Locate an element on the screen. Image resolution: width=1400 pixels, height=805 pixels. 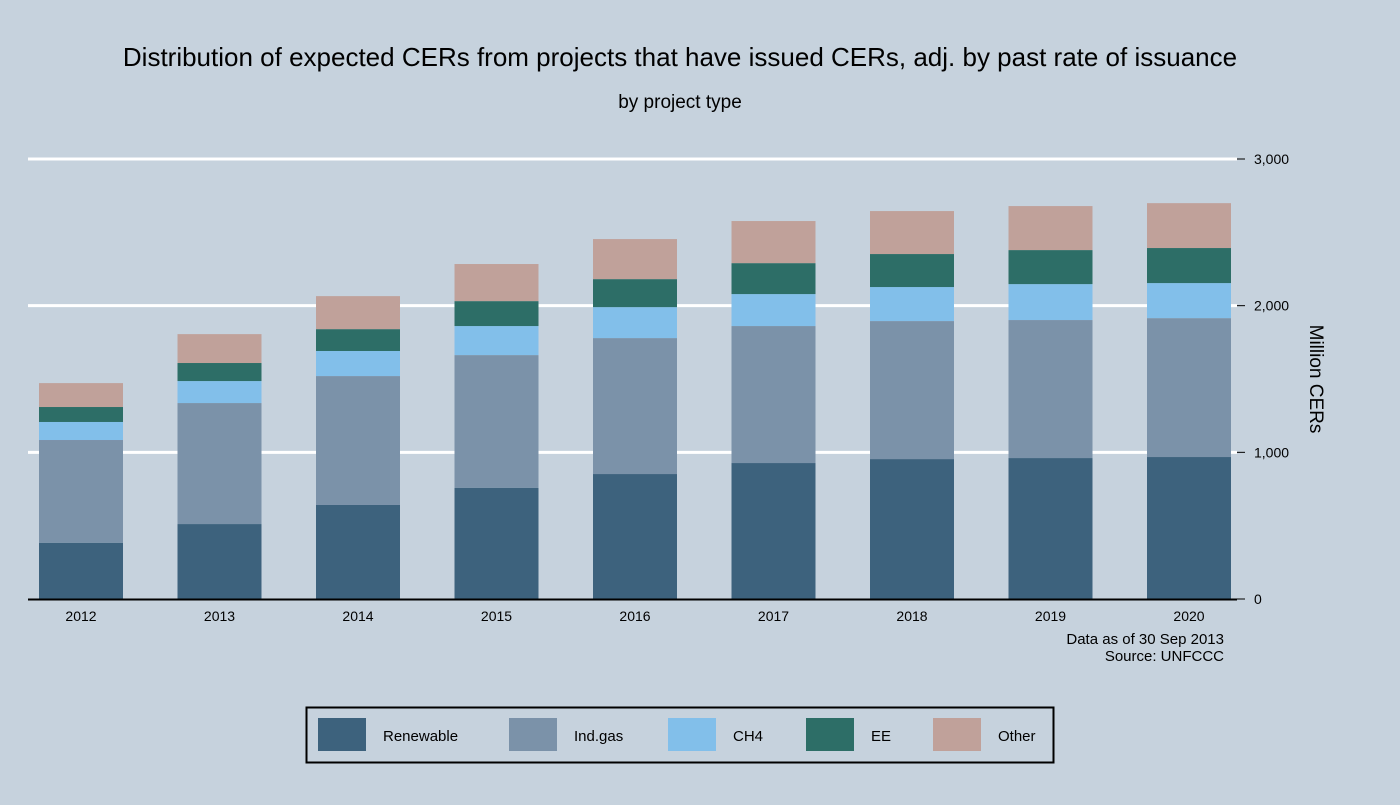
legend: Renewable Ind.gas CH4 EE Other is located at coordinates (680, 735).